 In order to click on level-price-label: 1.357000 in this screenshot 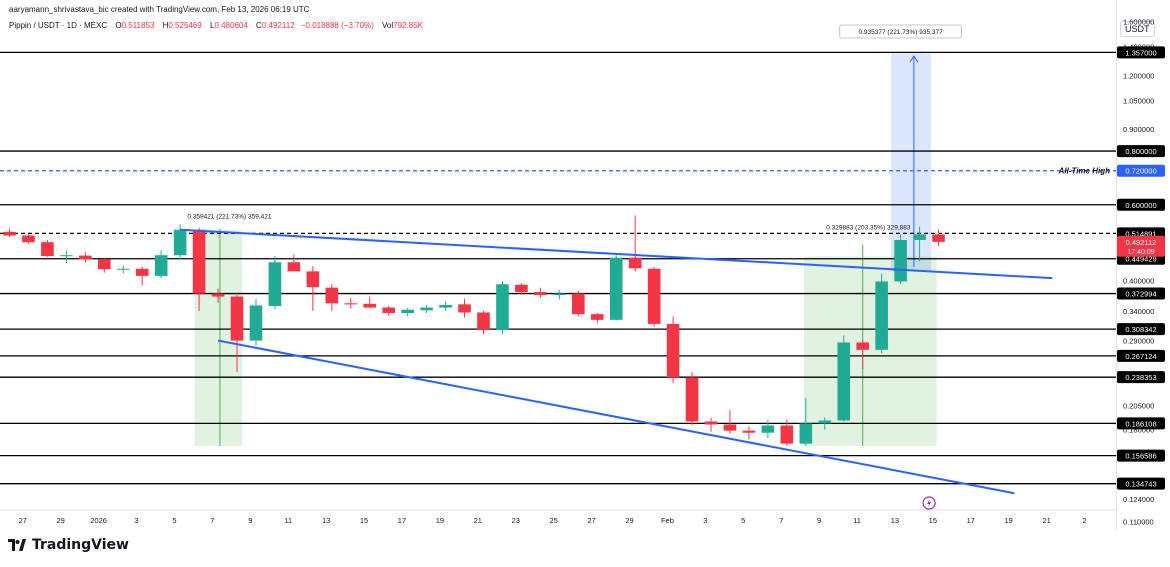, I will do `click(1140, 52)`.